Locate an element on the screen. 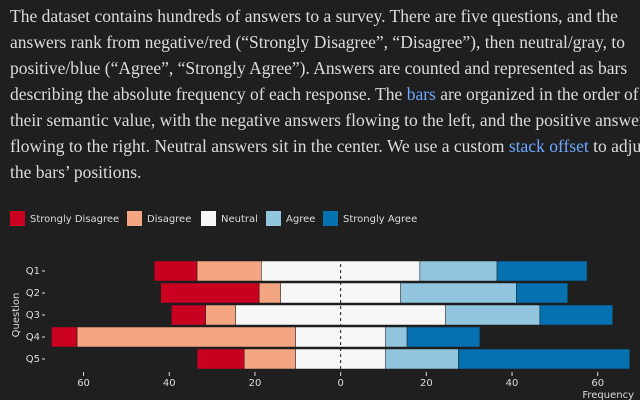 The image size is (640, 400). legend-label: Neutral is located at coordinates (239, 219).